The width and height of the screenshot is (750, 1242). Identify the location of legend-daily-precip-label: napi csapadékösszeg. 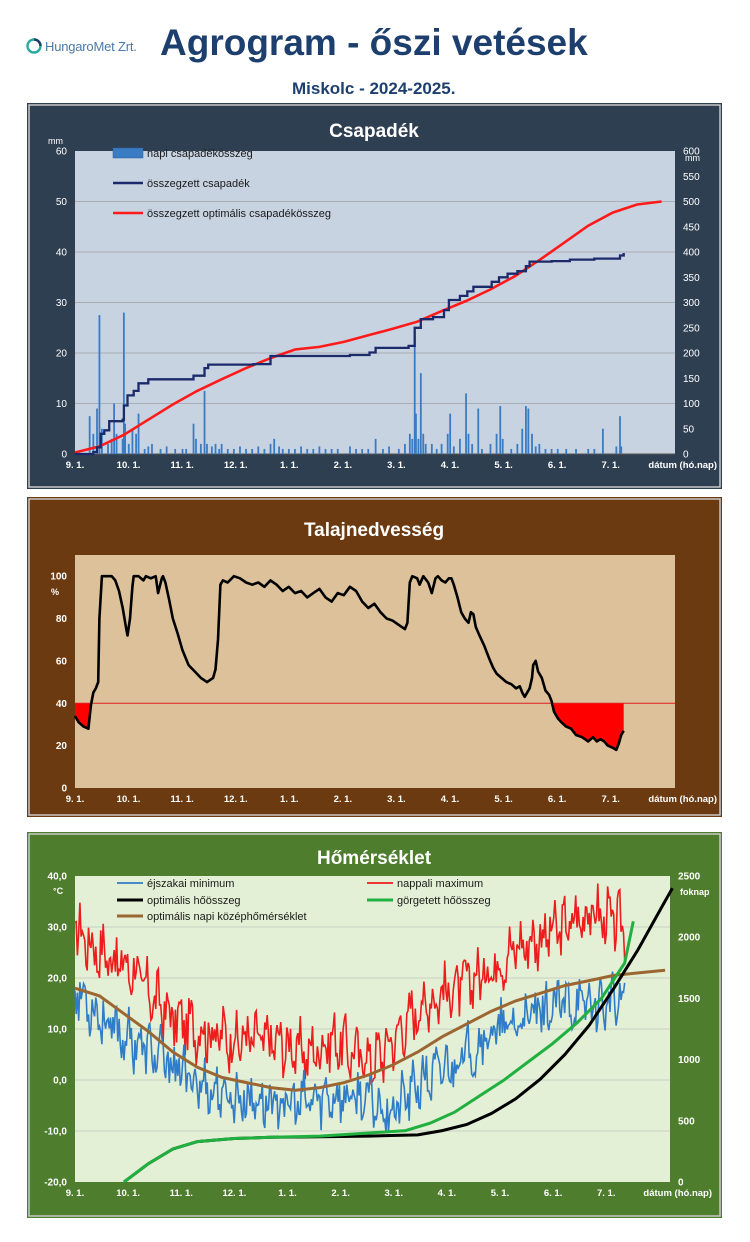
(200, 154).